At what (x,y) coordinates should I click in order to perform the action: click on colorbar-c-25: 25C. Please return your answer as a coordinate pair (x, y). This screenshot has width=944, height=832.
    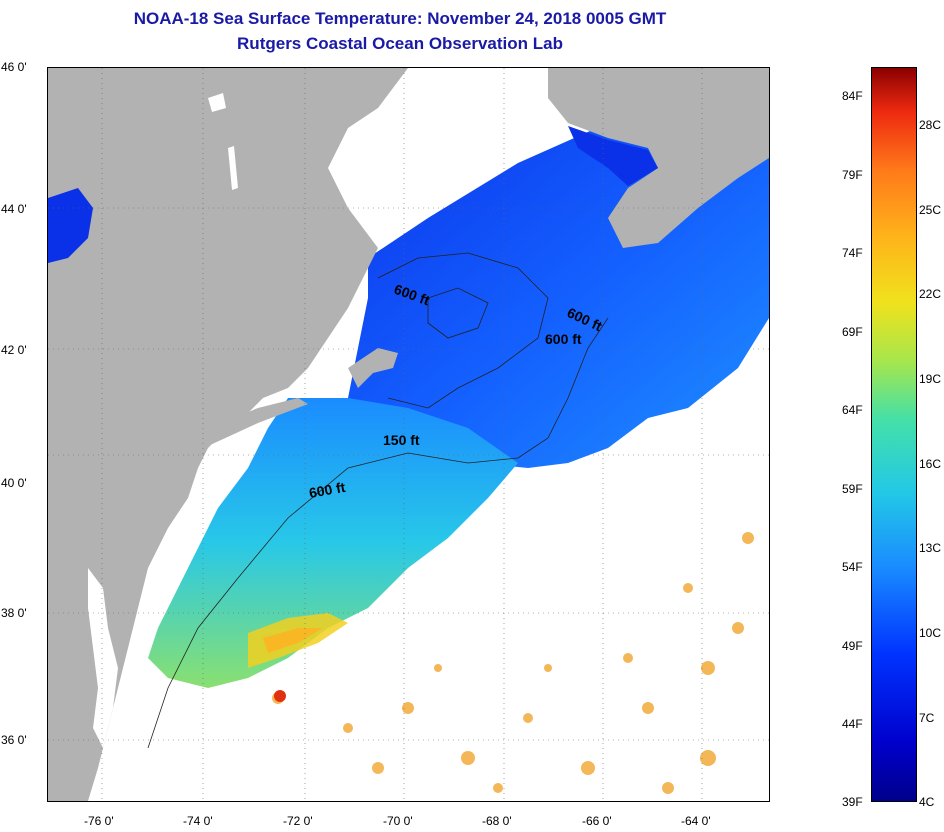
    Looking at the image, I should click on (930, 210).